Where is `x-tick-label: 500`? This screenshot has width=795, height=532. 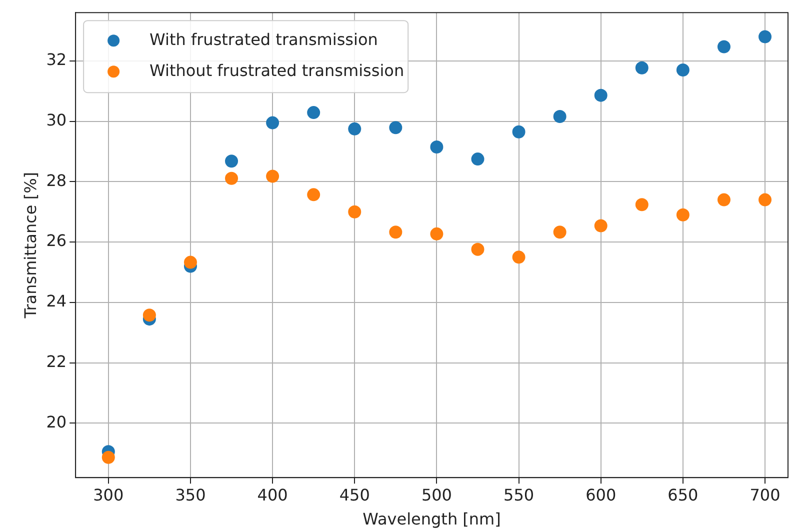
x-tick-label: 500 is located at coordinates (436, 494).